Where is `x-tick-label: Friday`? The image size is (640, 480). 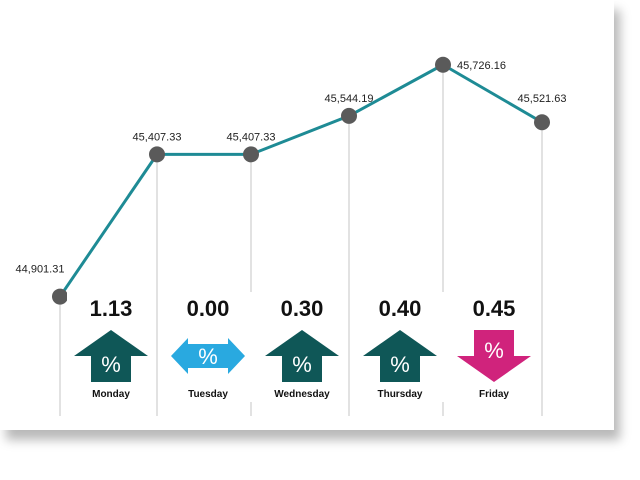 x-tick-label: Friday is located at coordinates (494, 394).